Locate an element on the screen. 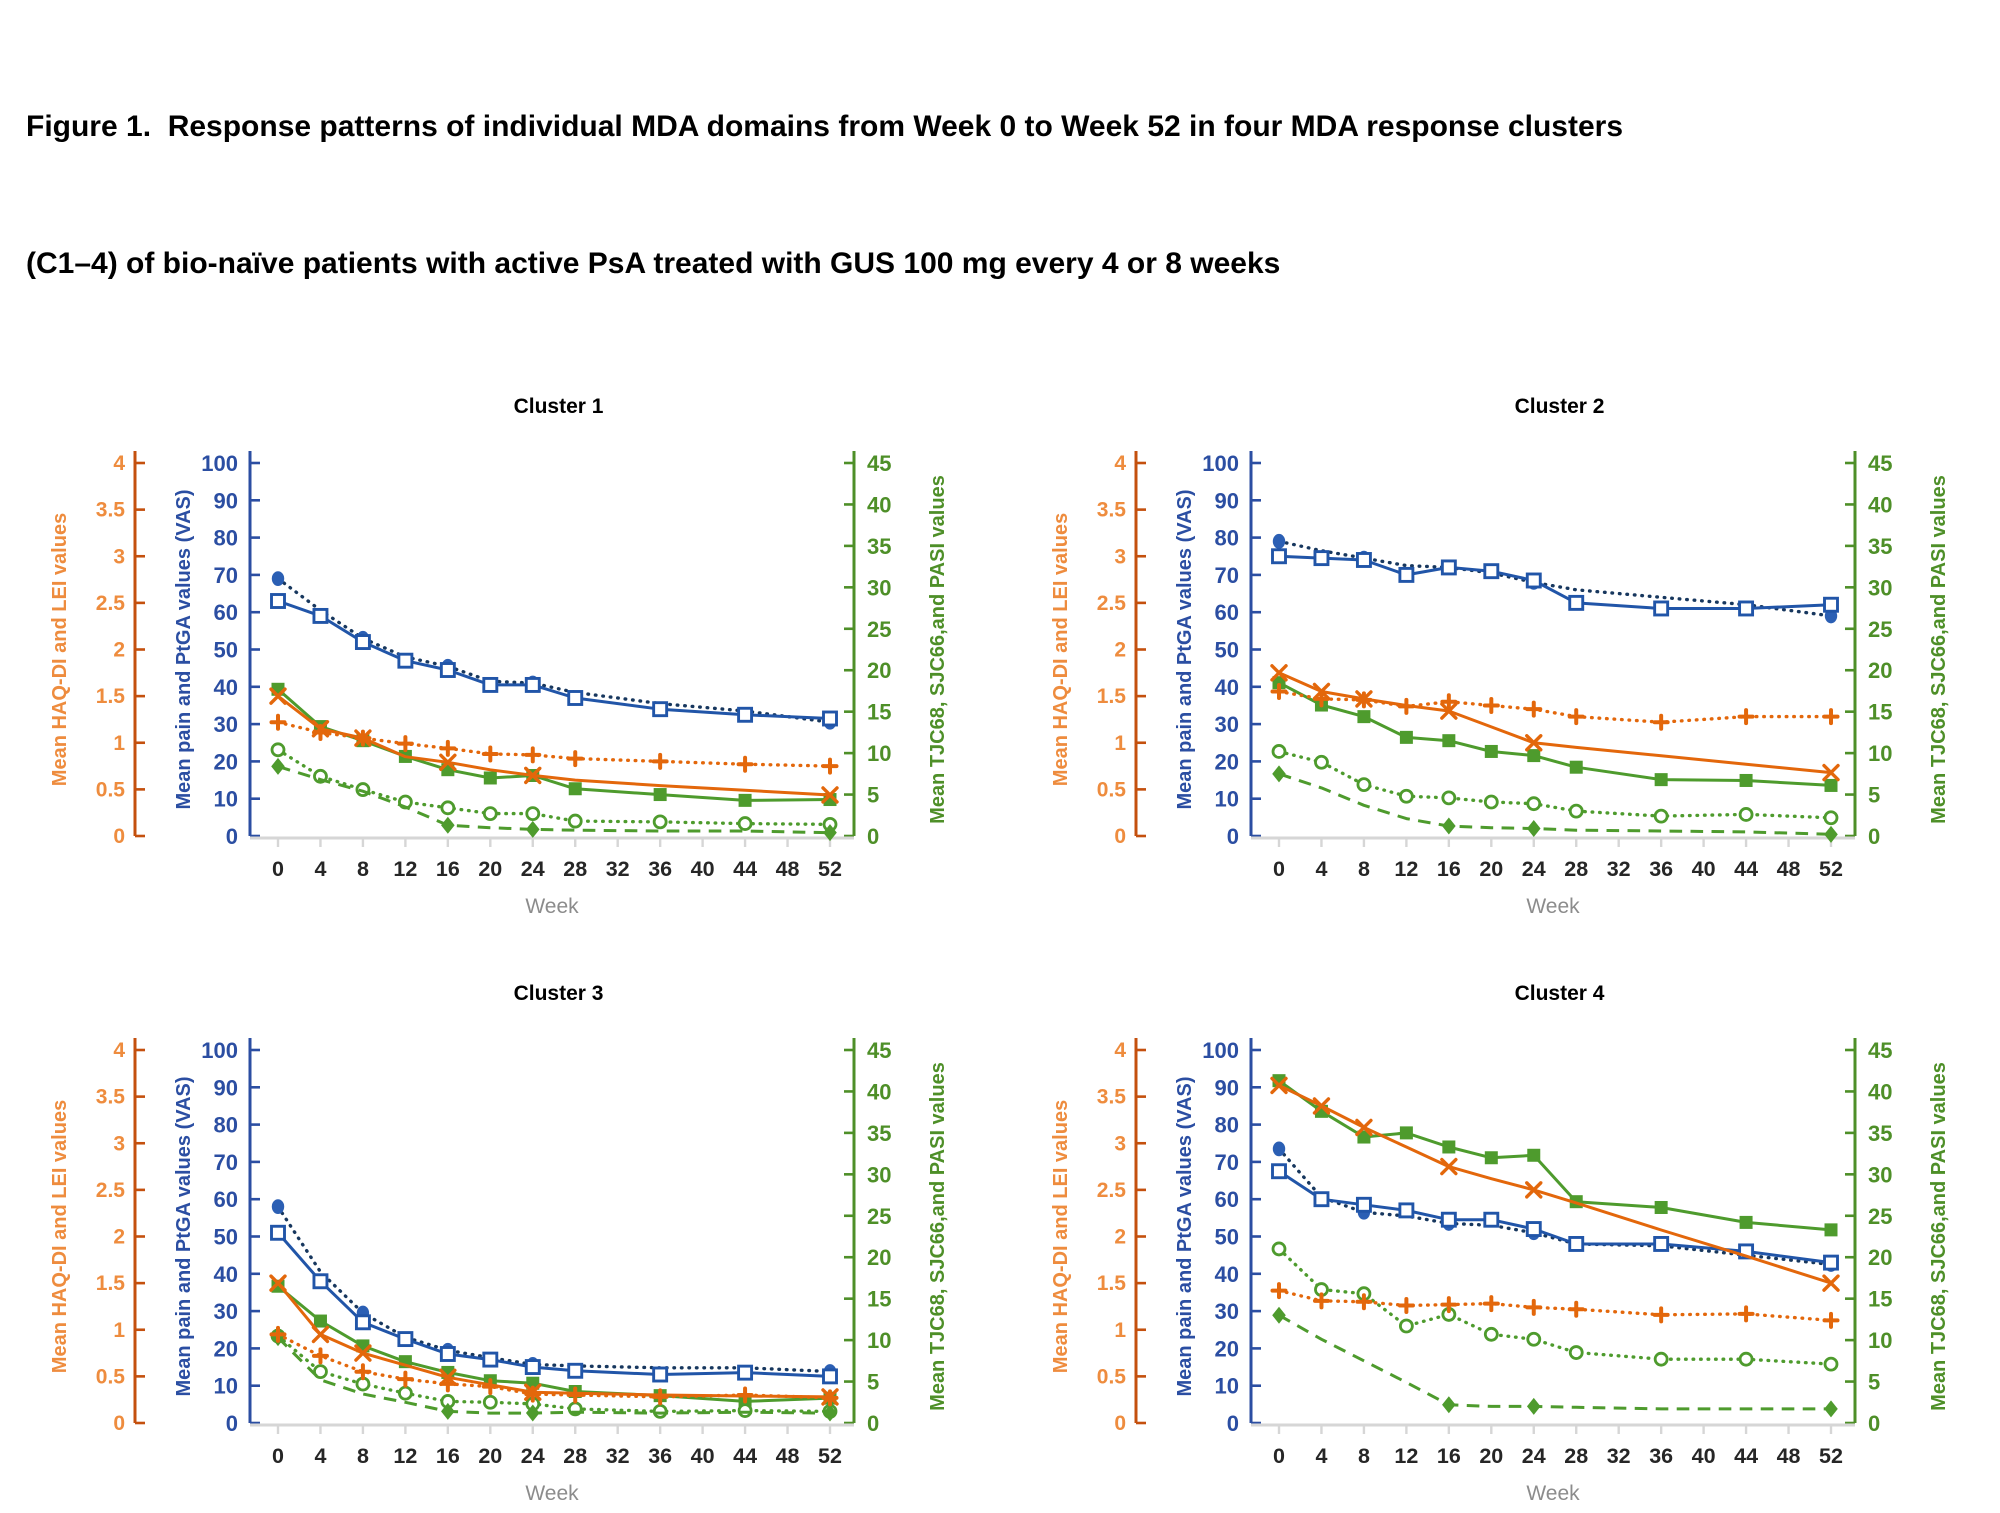 The width and height of the screenshot is (2000, 1513). svg-text: 24 is located at coordinates (533, 1456).